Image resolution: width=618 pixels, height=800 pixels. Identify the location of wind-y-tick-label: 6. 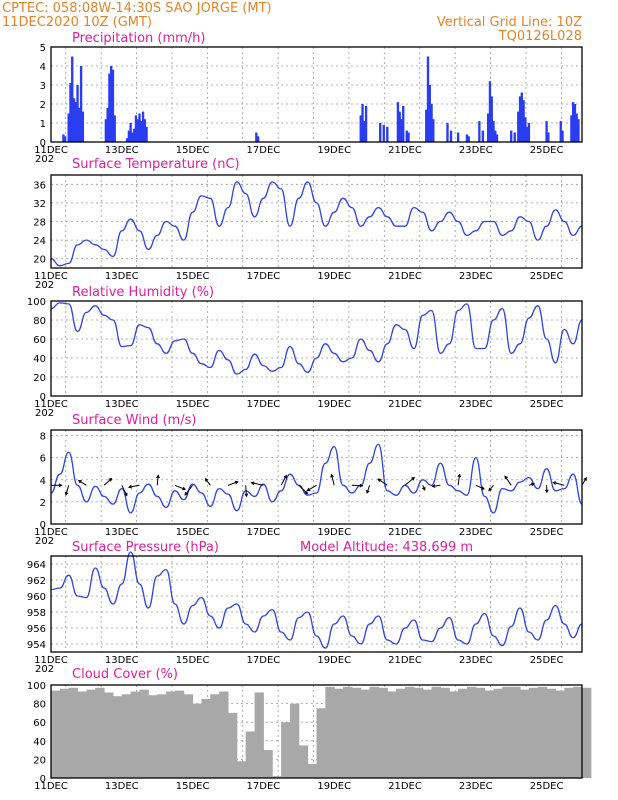
(43, 459).